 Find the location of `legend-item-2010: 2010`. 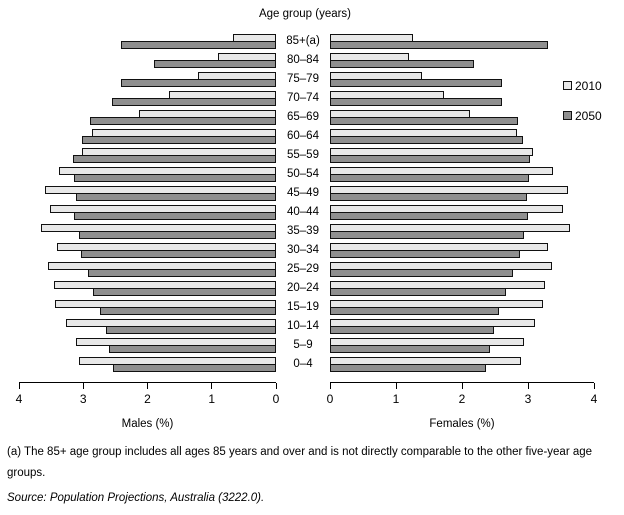

legend-item-2010: 2010 is located at coordinates (582, 85).